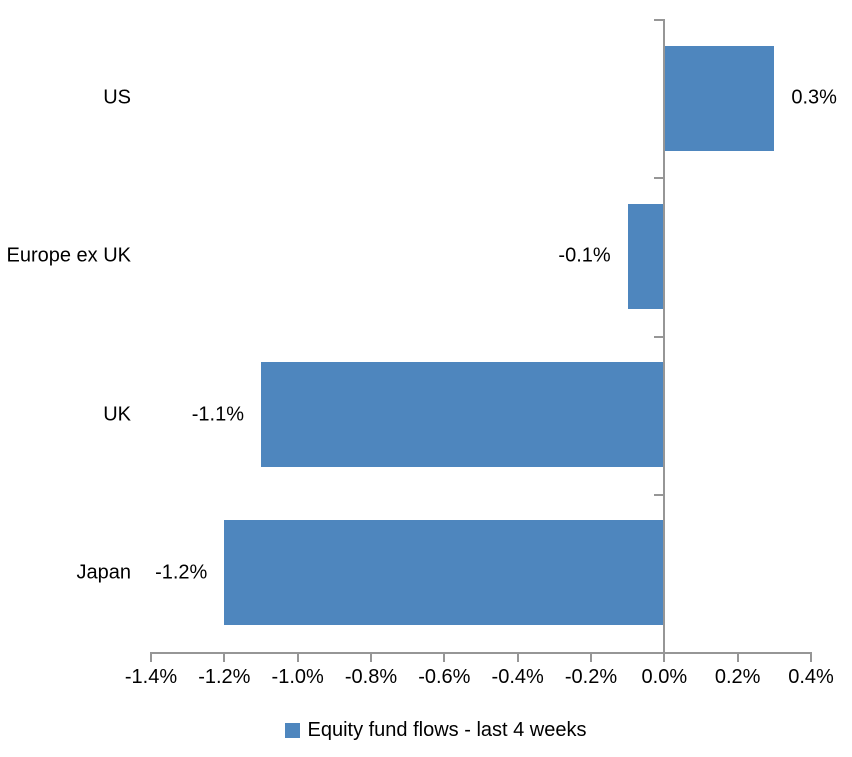 The height and width of the screenshot is (757, 852). What do you see at coordinates (117, 414) in the screenshot?
I see `category-label: UK` at bounding box center [117, 414].